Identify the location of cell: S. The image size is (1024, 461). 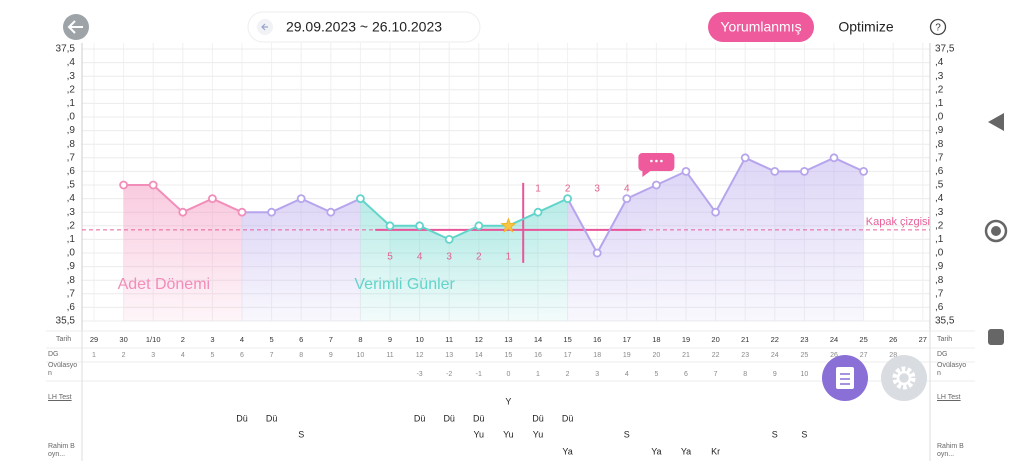
(775, 434).